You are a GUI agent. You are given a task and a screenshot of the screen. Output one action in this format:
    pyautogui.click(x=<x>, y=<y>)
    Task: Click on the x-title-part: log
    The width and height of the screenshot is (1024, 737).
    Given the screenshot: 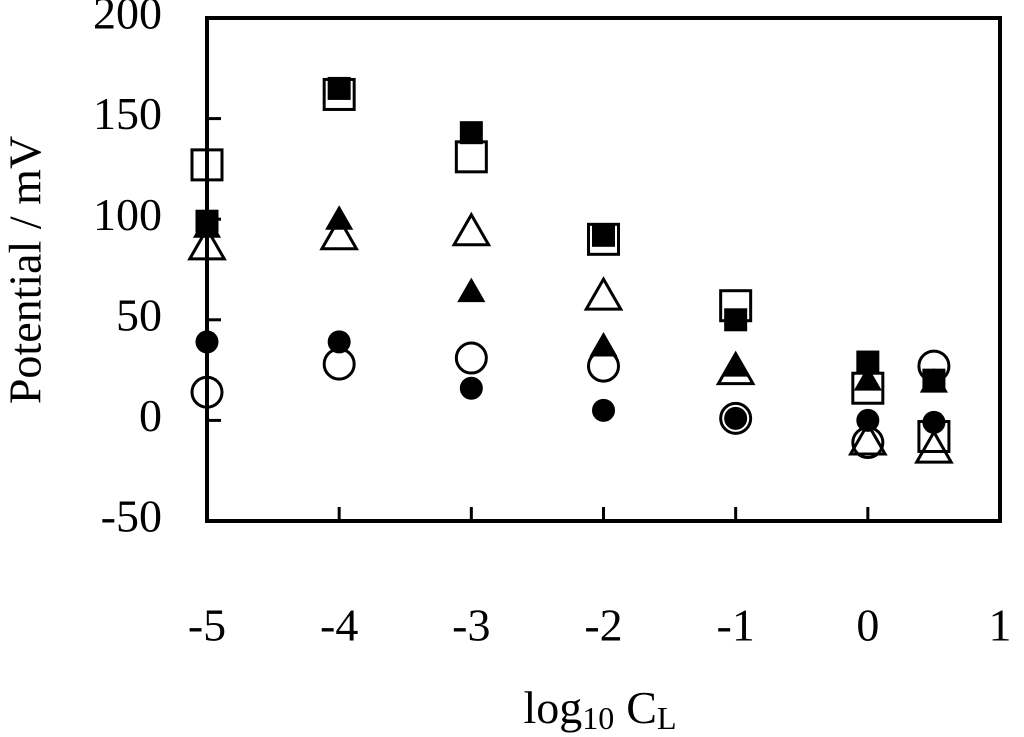 What is the action you would take?
    pyautogui.click(x=552, y=707)
    